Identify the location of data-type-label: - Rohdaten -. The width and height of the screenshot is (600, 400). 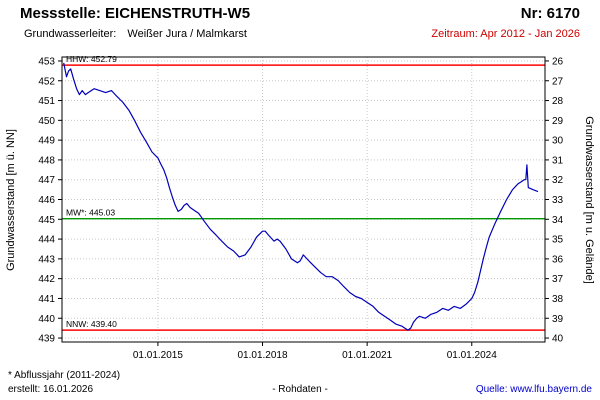
(300, 389).